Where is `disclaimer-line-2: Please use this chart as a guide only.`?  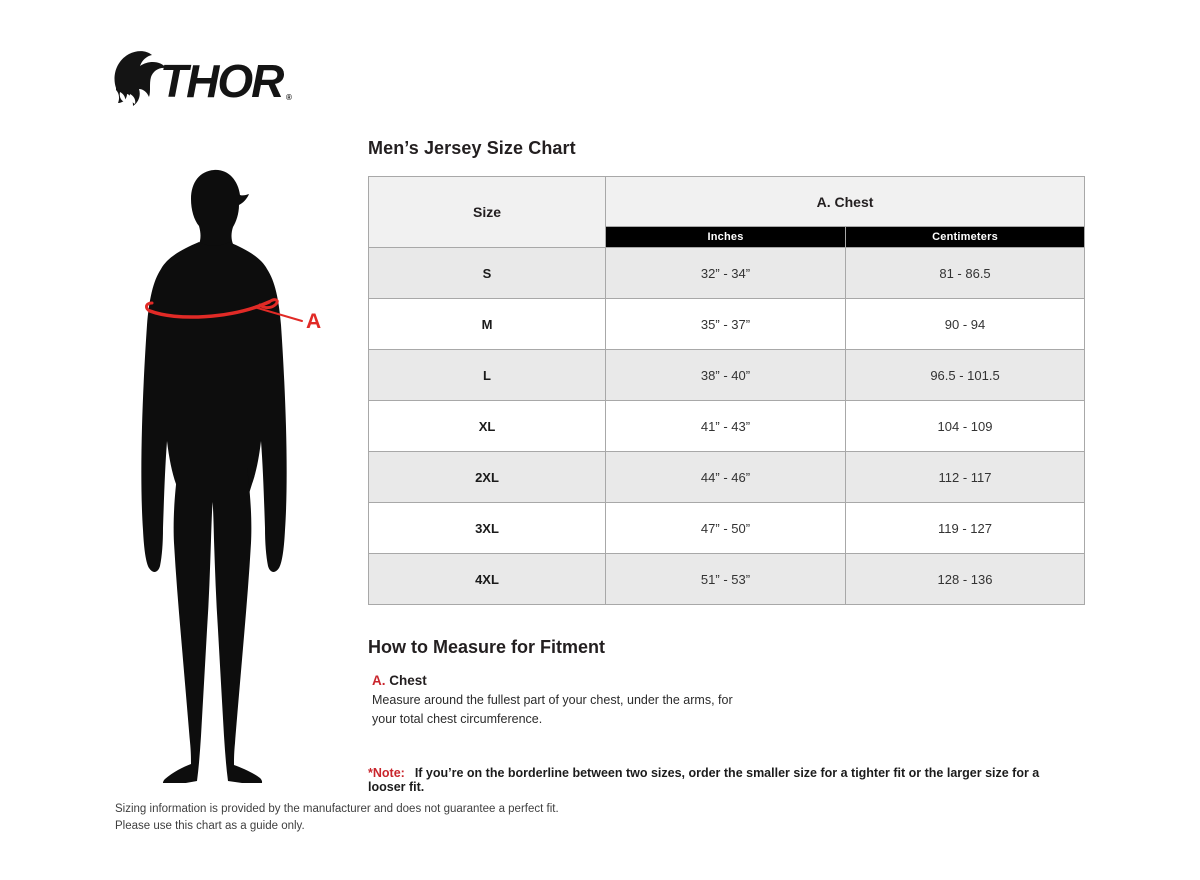 disclaimer-line-2: Please use this chart as a guide only. is located at coordinates (210, 825).